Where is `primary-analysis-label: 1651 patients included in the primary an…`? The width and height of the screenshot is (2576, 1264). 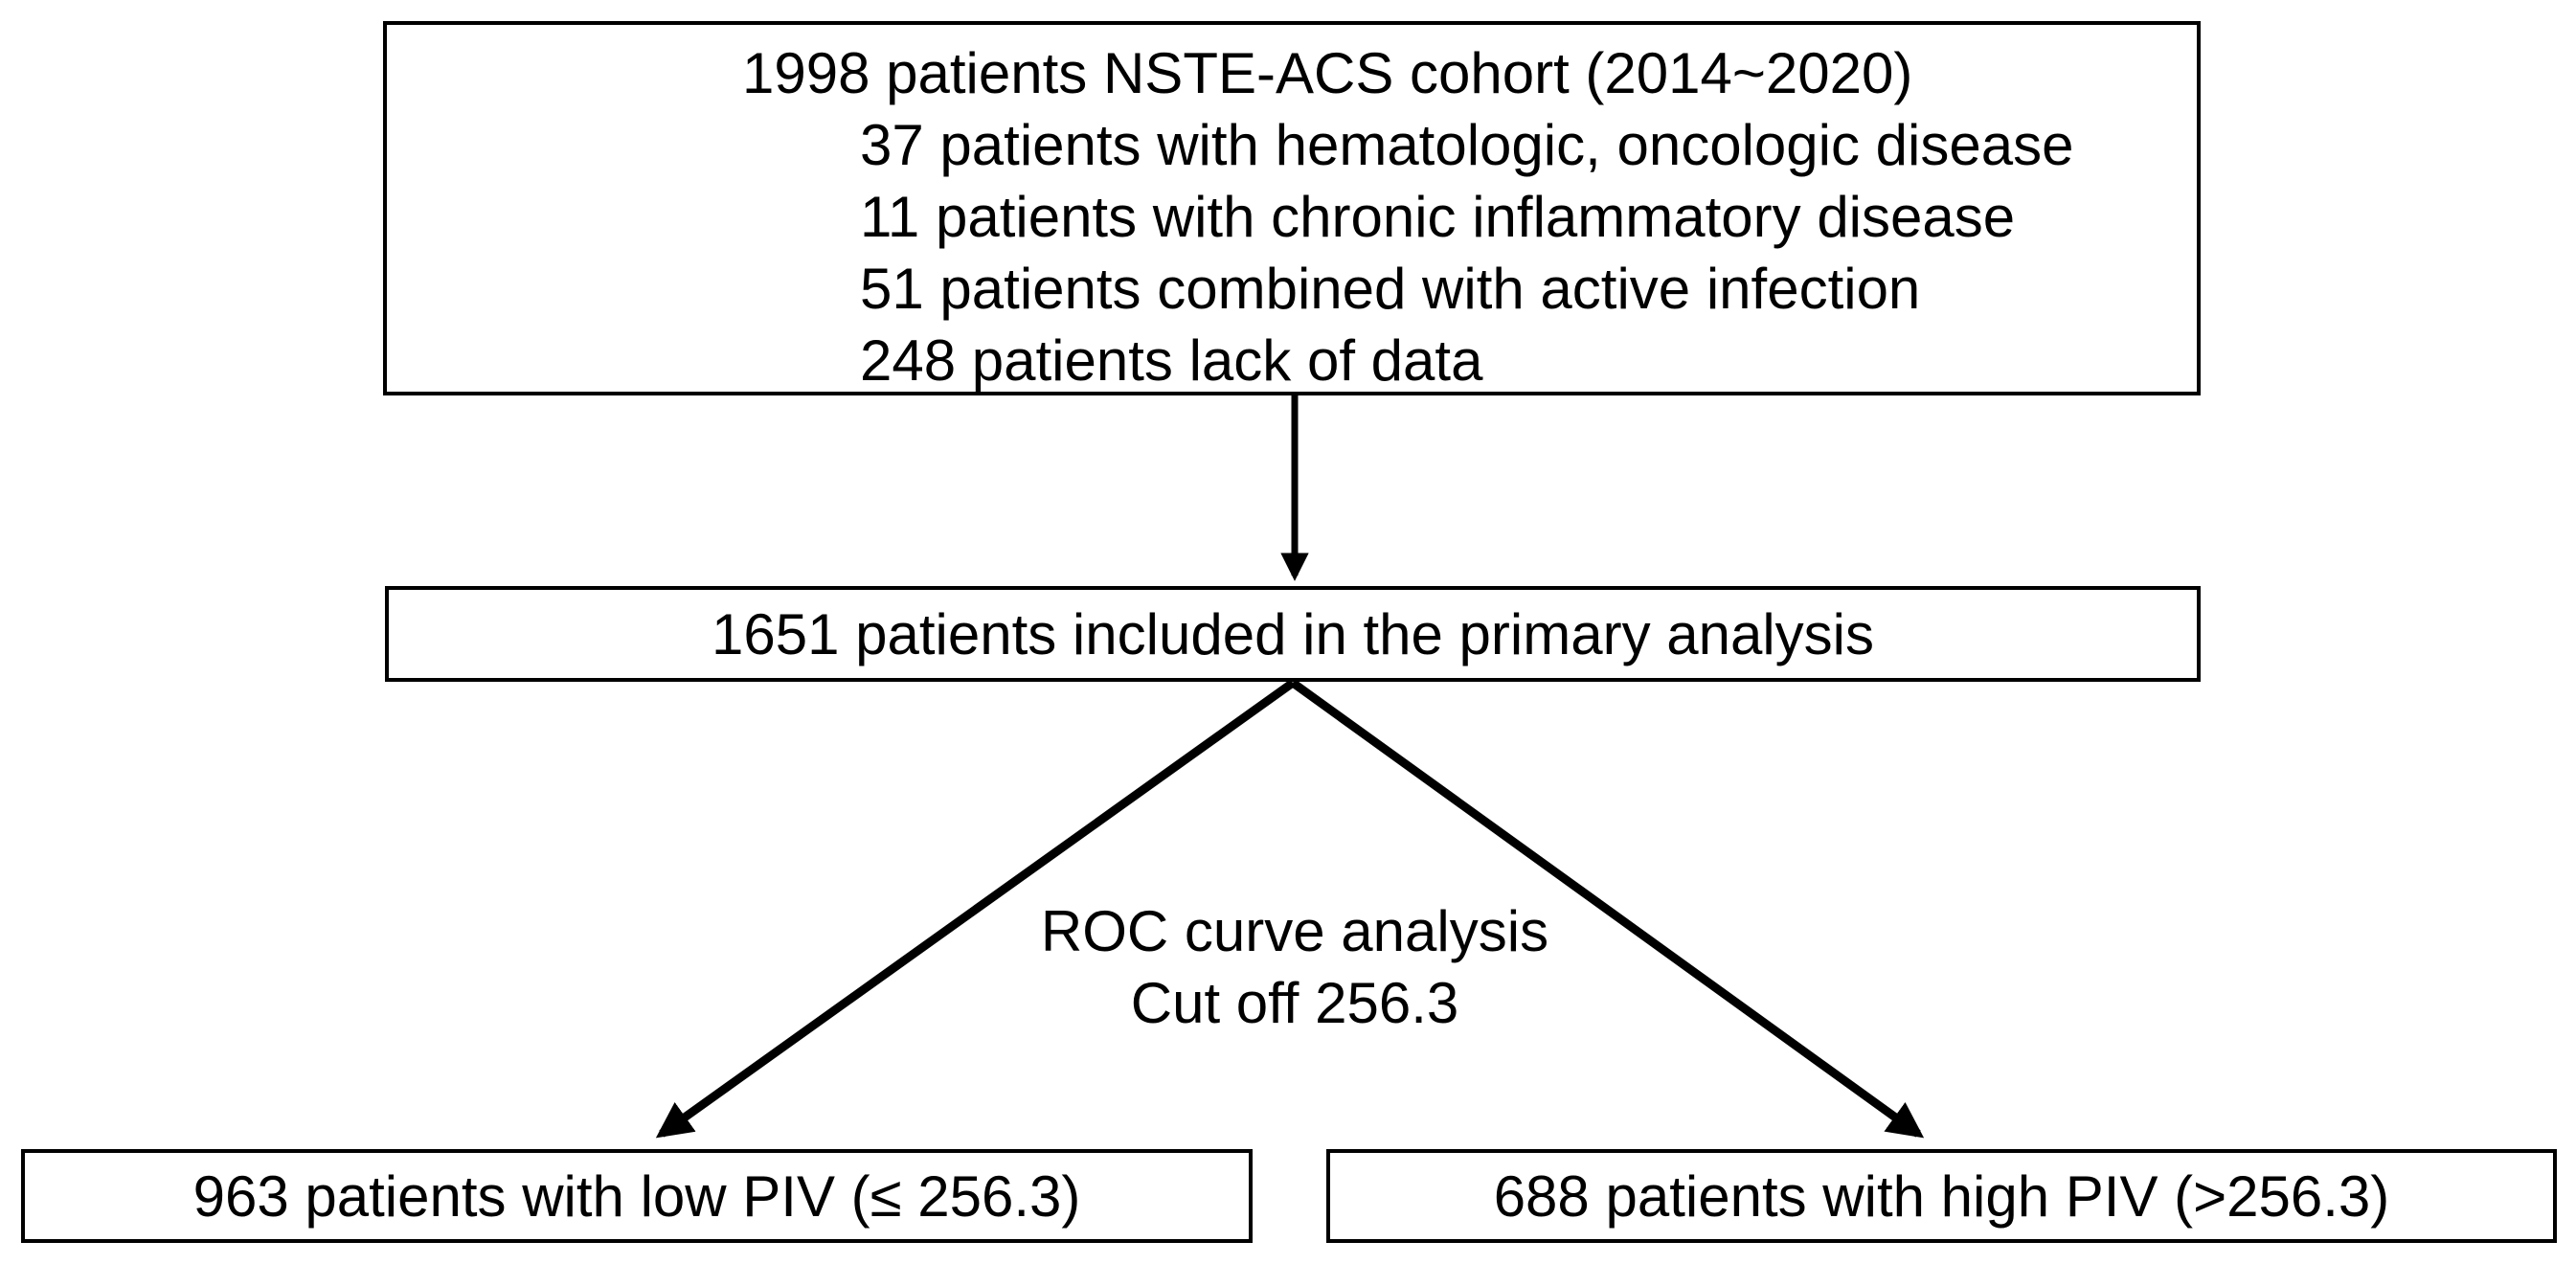
primary-analysis-label: 1651 patients included in the primary an… is located at coordinates (1293, 633).